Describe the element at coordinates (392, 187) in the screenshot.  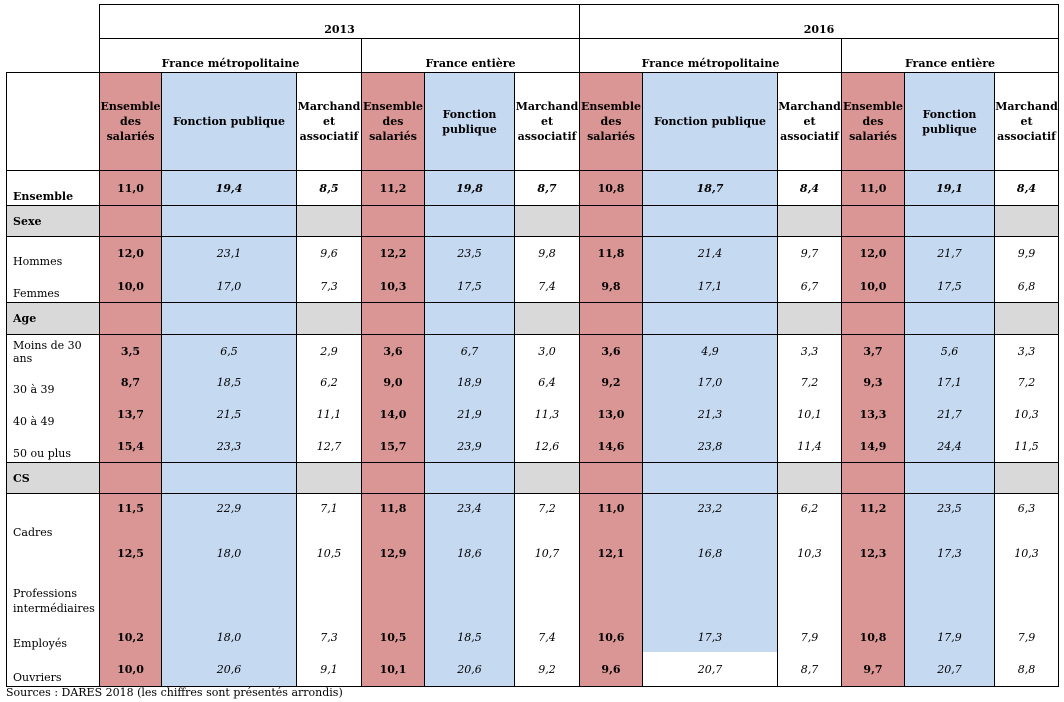
I see `table-cell: 11,2` at that location.